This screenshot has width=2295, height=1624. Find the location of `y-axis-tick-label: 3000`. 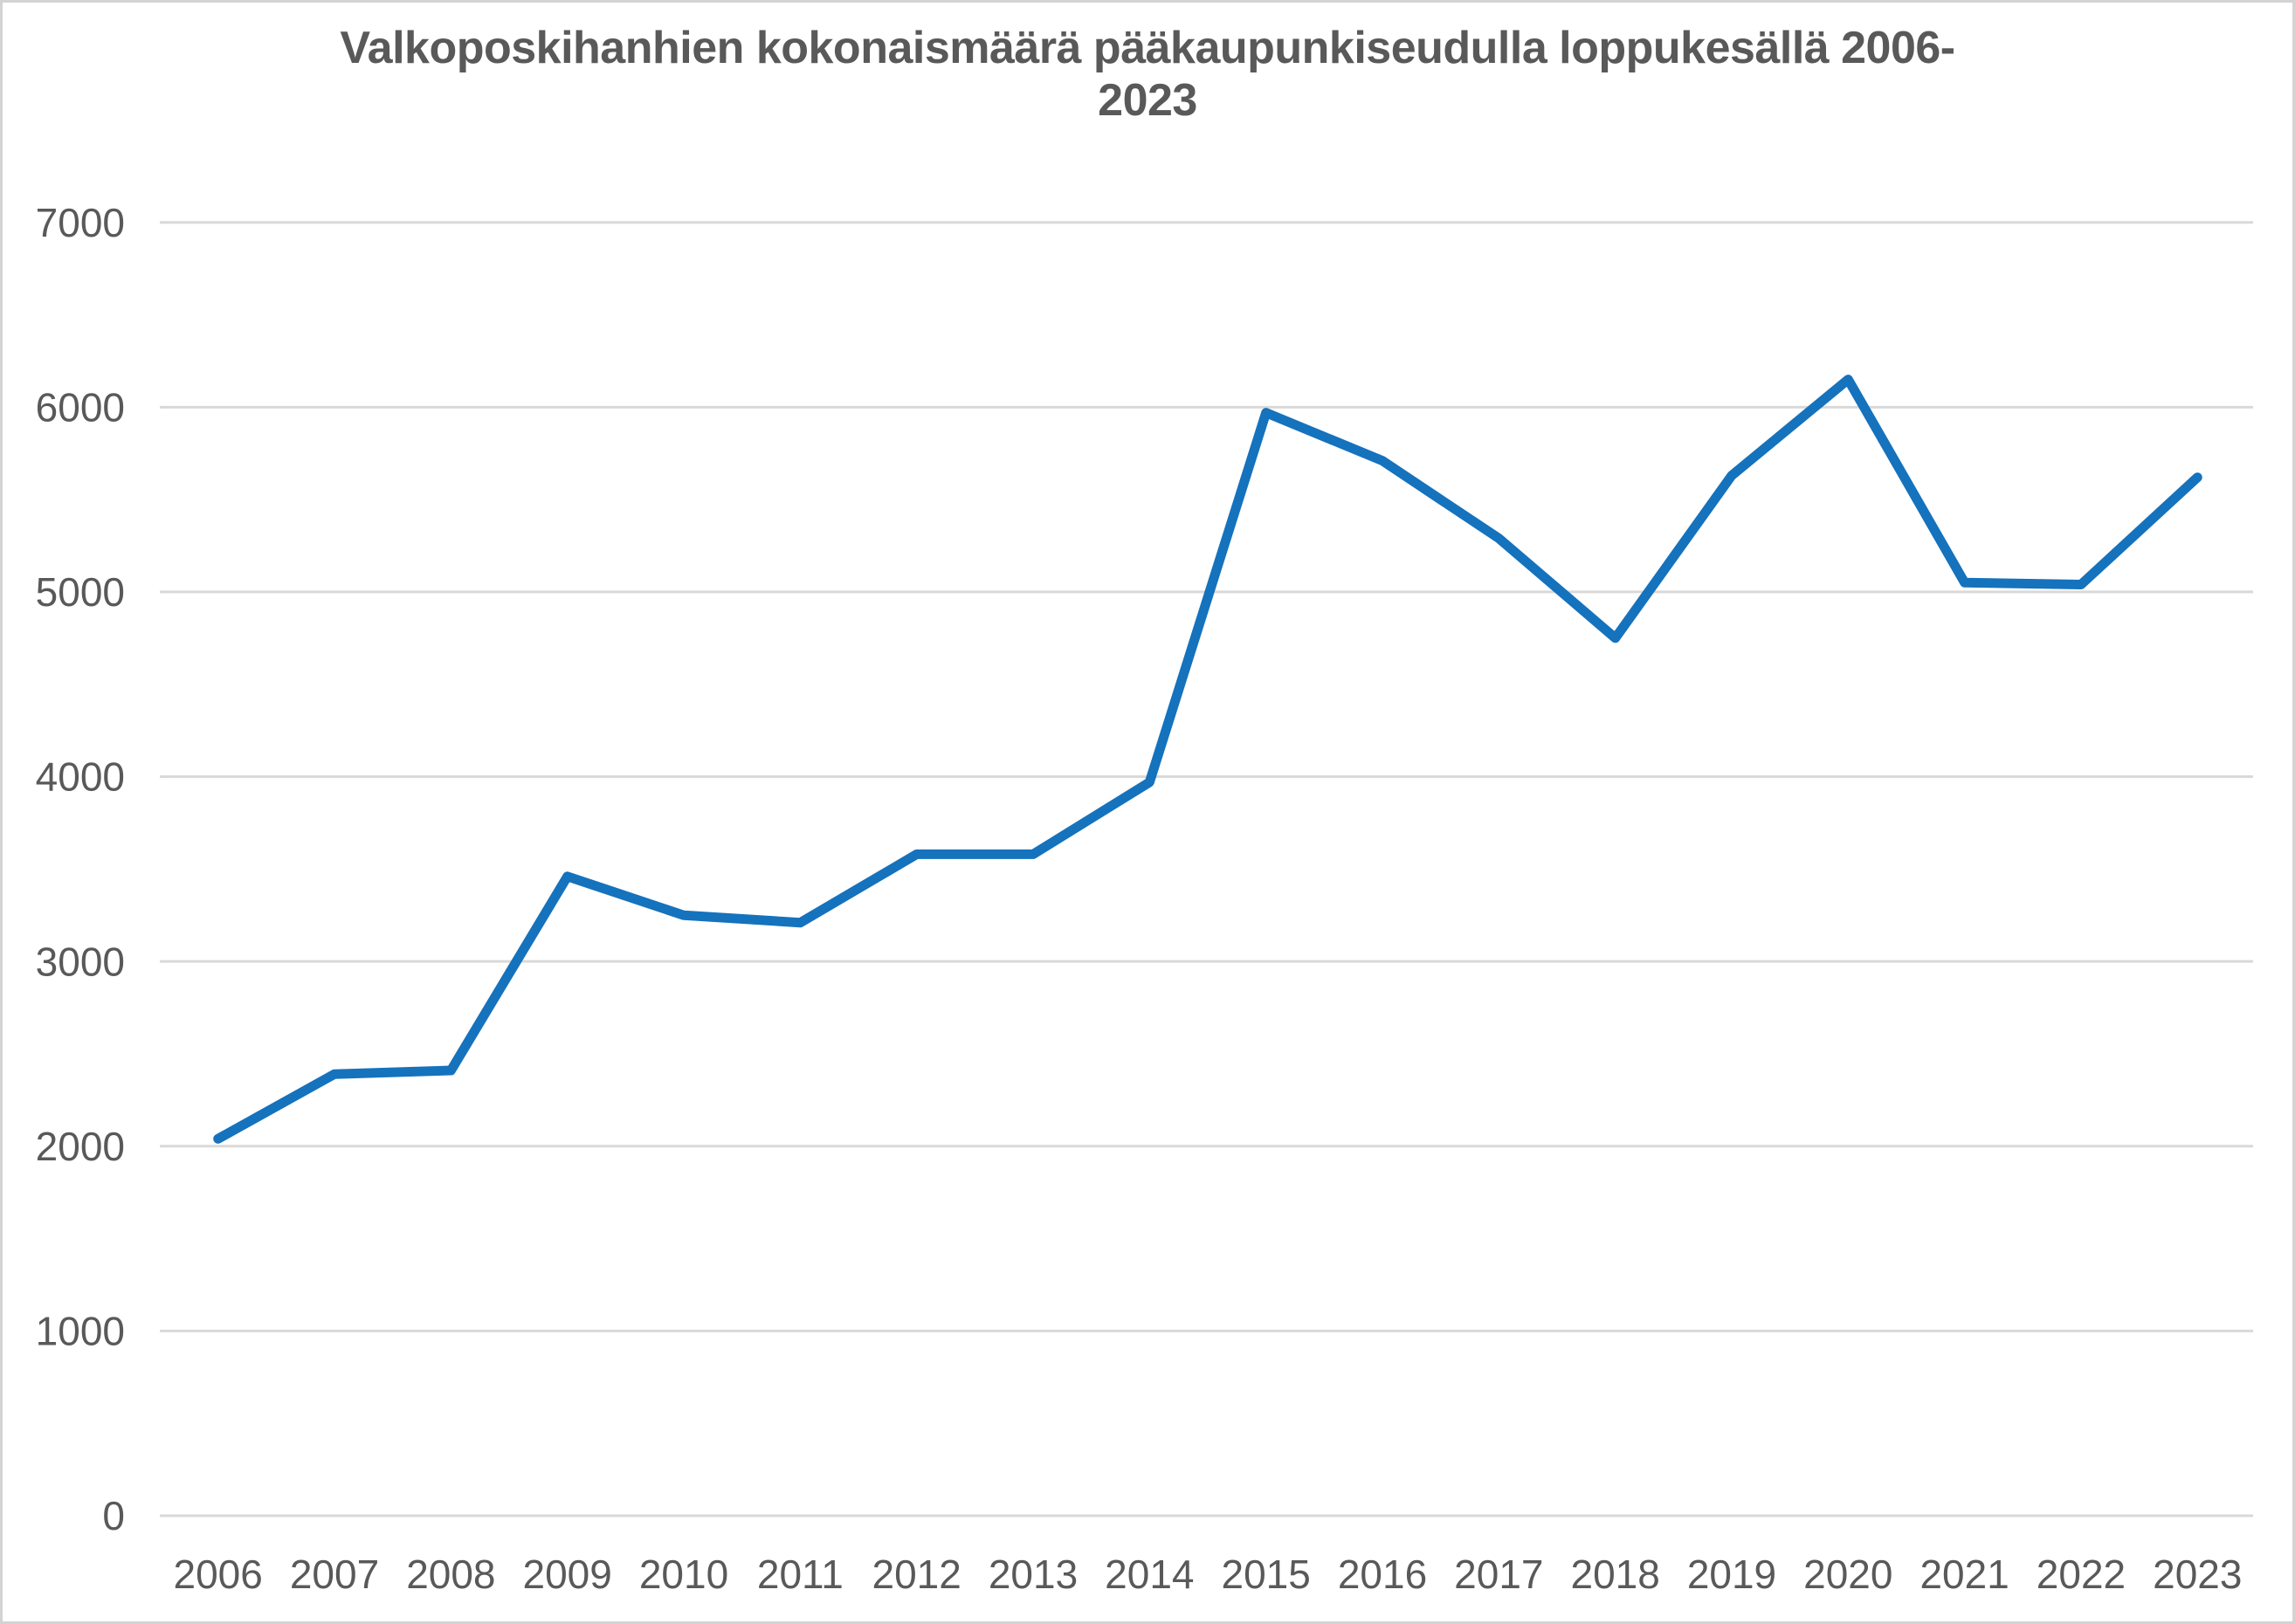

y-axis-tick-label: 3000 is located at coordinates (80, 962).